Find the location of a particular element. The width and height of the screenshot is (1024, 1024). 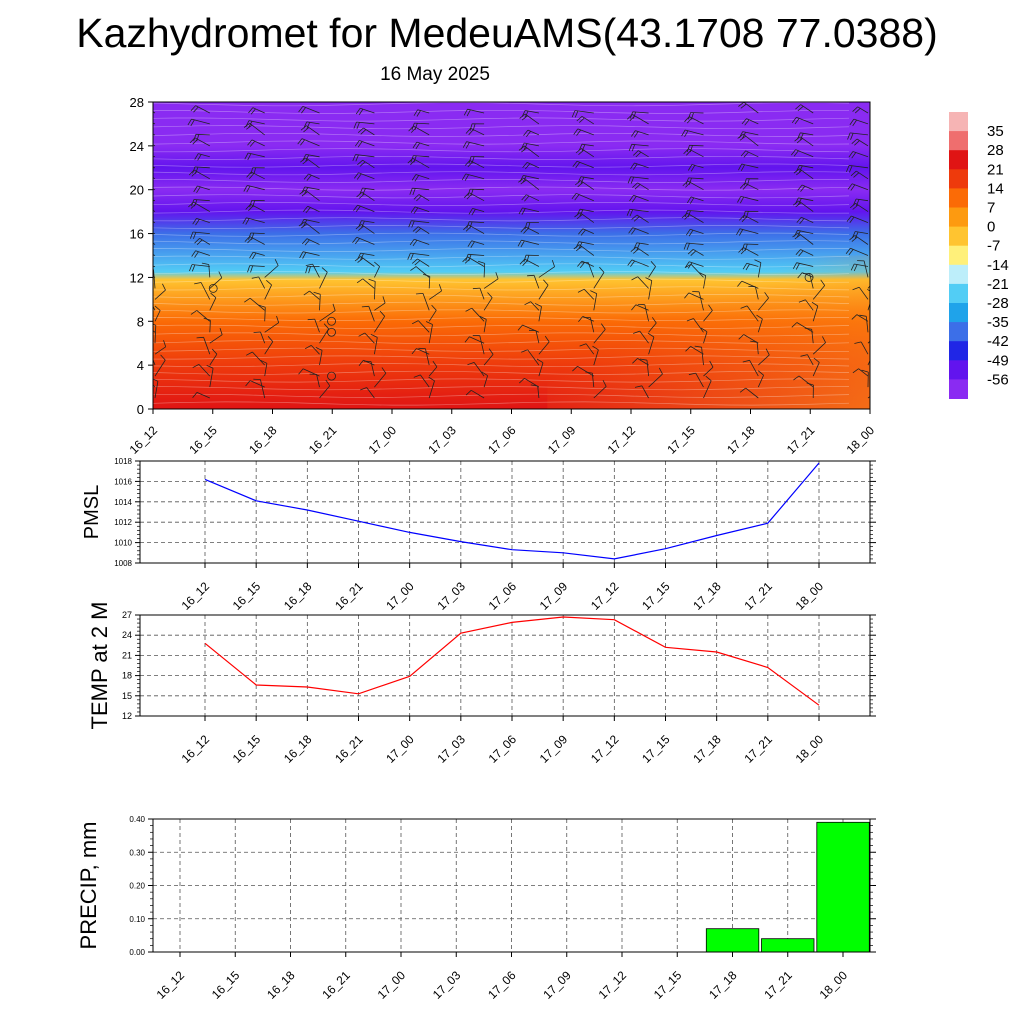

y-tick-label: 1018 is located at coordinates (123, 461).